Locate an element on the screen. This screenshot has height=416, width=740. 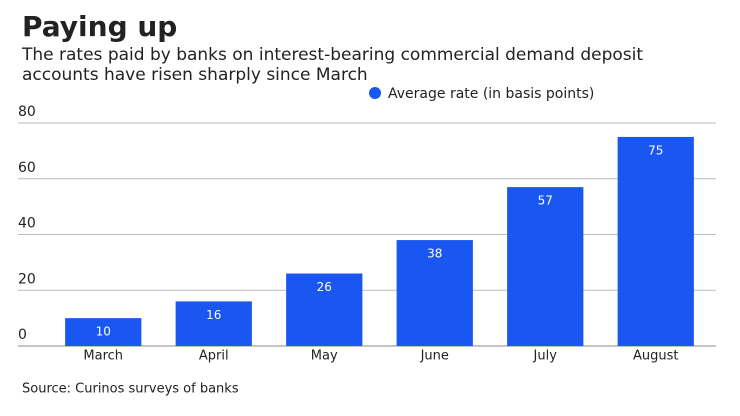
x-tick-label: August is located at coordinates (656, 356).